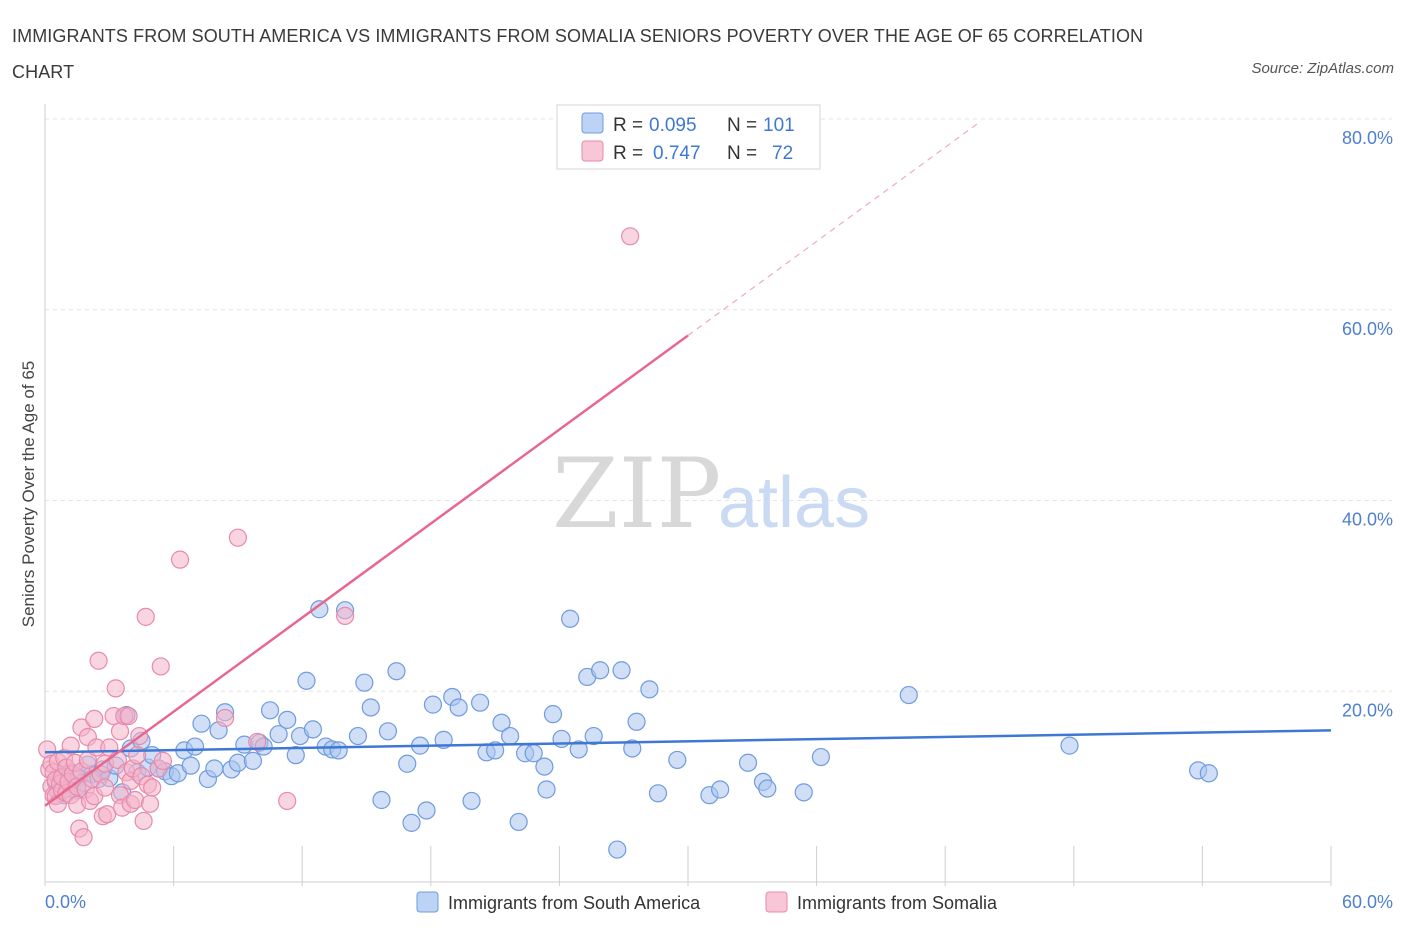  I want to click on legend-r-value: 0.095, so click(673, 125).